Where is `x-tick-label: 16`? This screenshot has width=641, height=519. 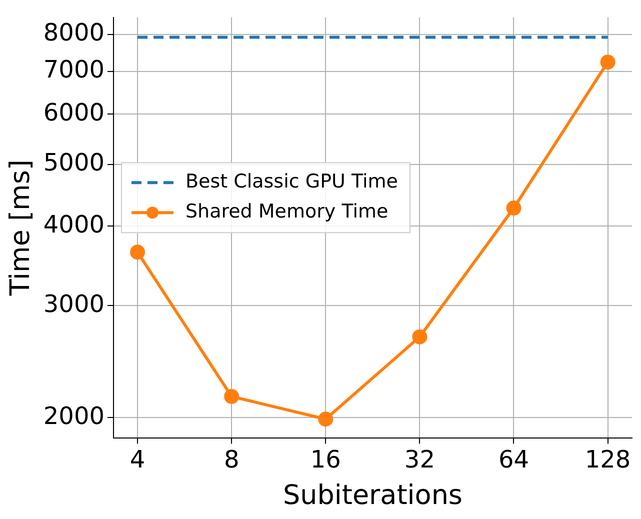 x-tick-label: 16 is located at coordinates (325, 459).